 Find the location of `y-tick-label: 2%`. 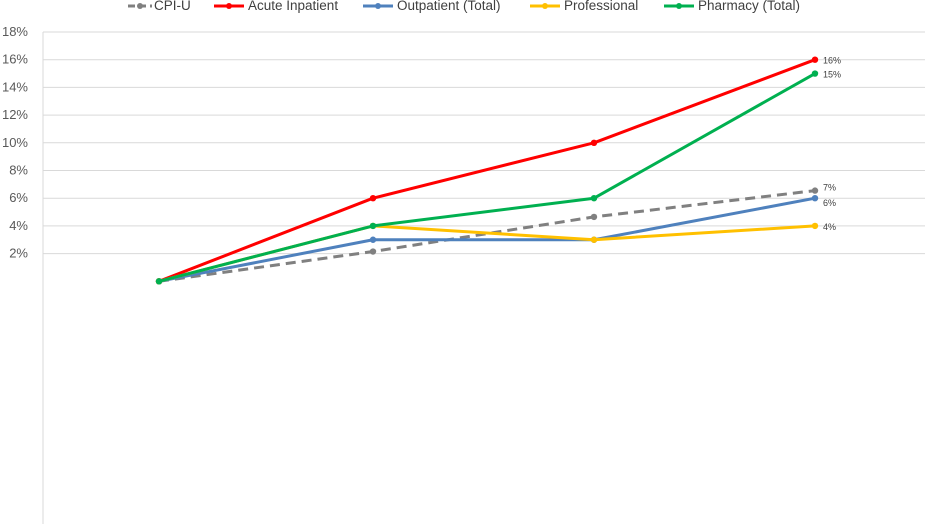

y-tick-label: 2% is located at coordinates (18, 253).